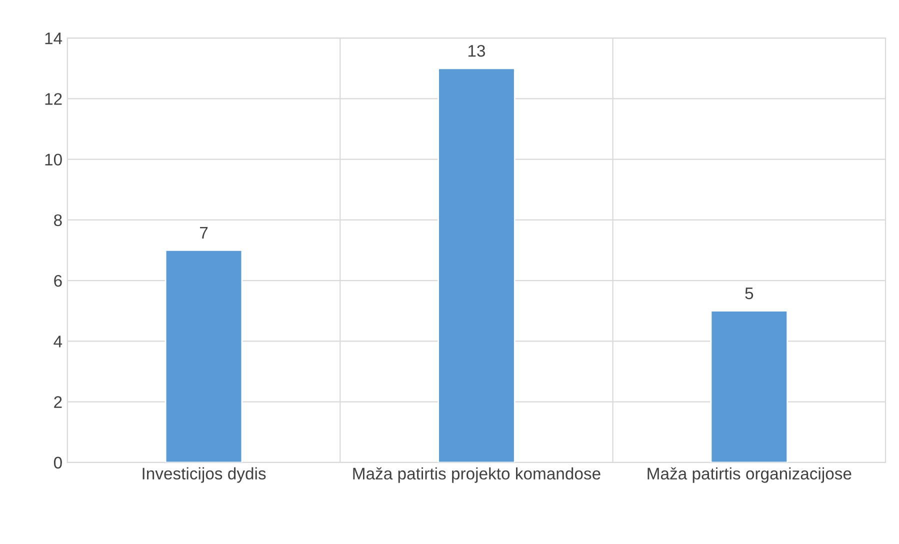 This screenshot has height=544, width=899. I want to click on data-label: 13, so click(477, 50).